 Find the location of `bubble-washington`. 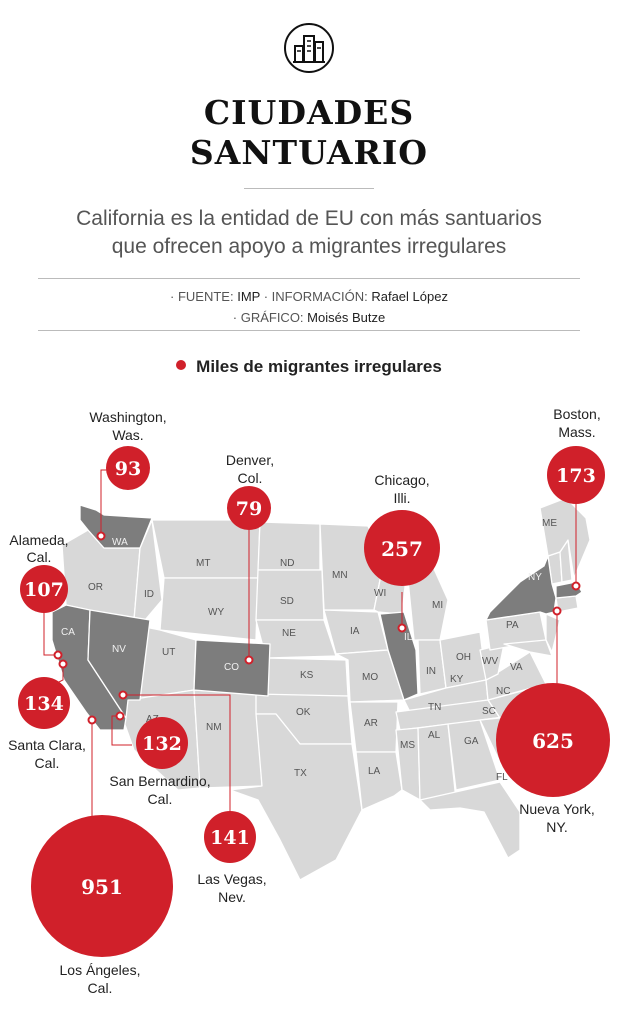

bubble-washington is located at coordinates (128, 468).